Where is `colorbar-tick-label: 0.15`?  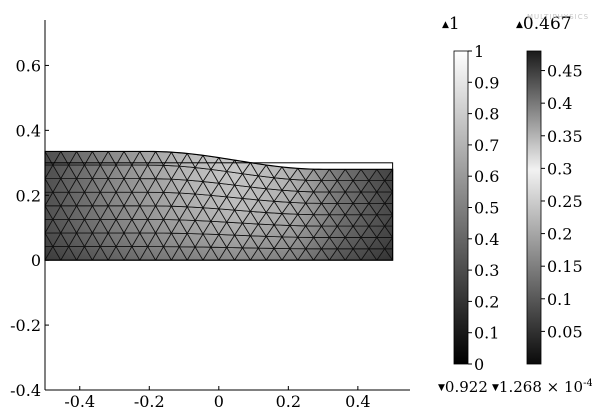 colorbar-tick-label: 0.15 is located at coordinates (565, 266).